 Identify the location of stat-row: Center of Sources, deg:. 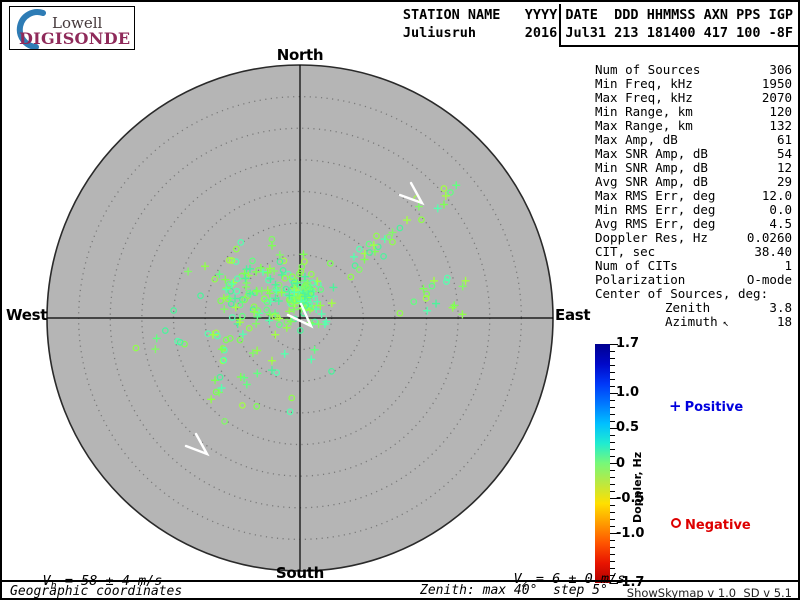
(693, 294).